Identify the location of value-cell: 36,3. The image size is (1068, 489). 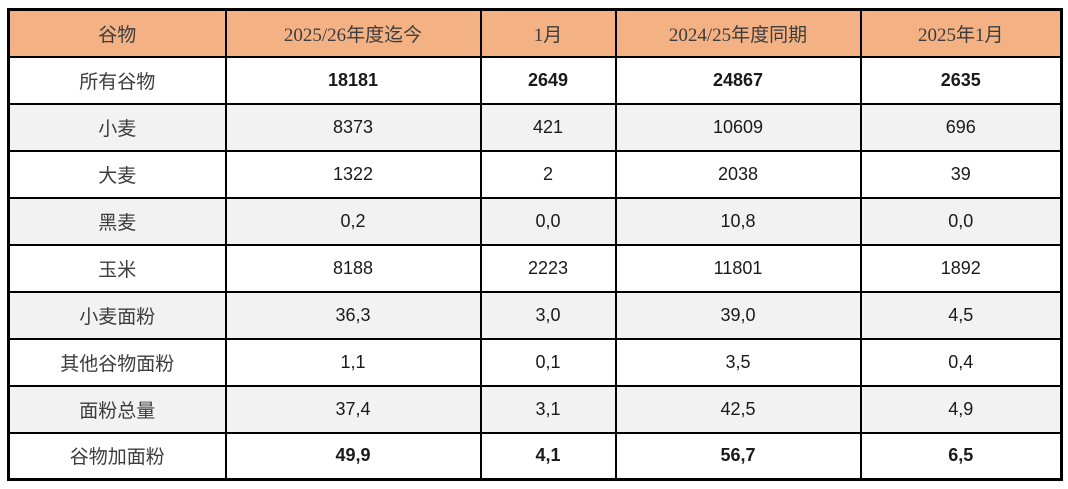
(353, 315).